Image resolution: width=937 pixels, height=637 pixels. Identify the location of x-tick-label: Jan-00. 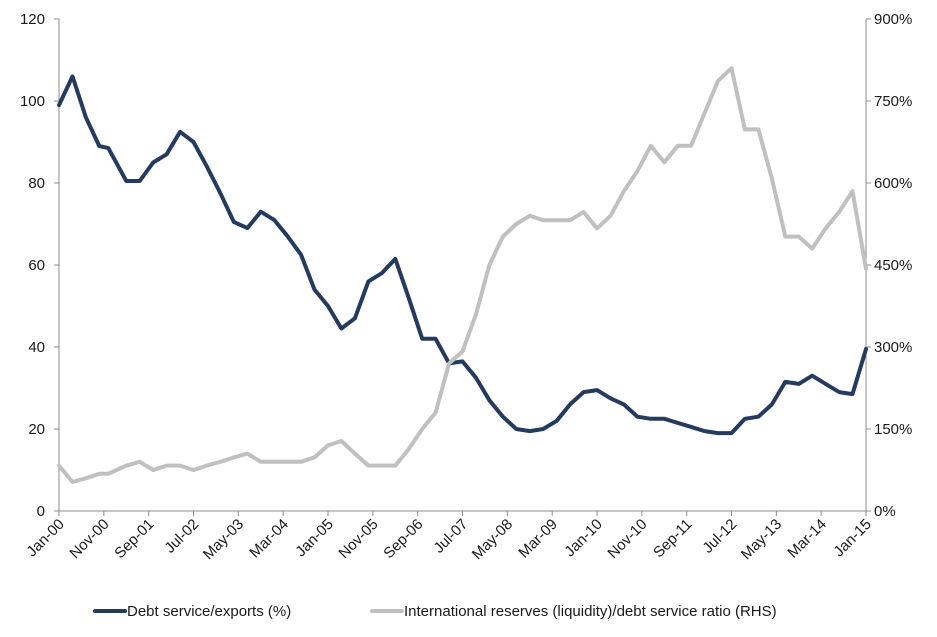
(45, 538).